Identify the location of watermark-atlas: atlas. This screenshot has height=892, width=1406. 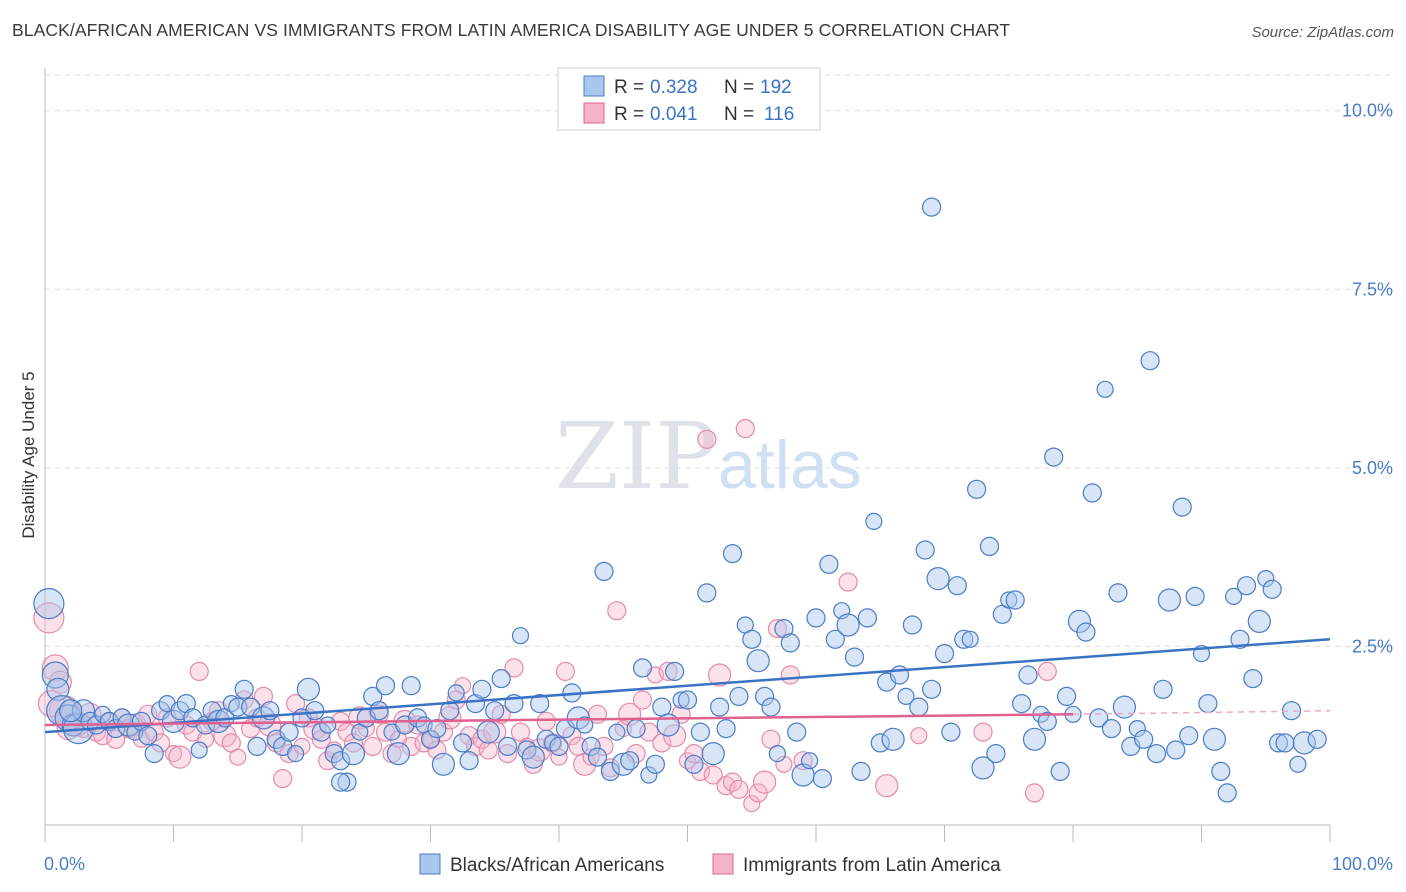
(790, 465).